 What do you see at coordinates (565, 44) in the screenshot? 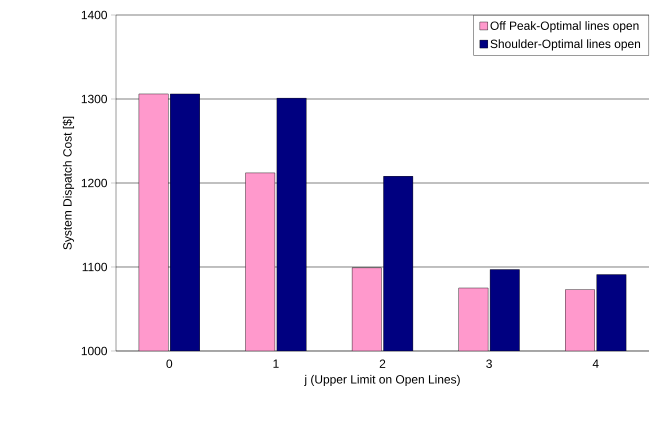
I see `legend-label: Shoulder-Optimal lines open` at bounding box center [565, 44].